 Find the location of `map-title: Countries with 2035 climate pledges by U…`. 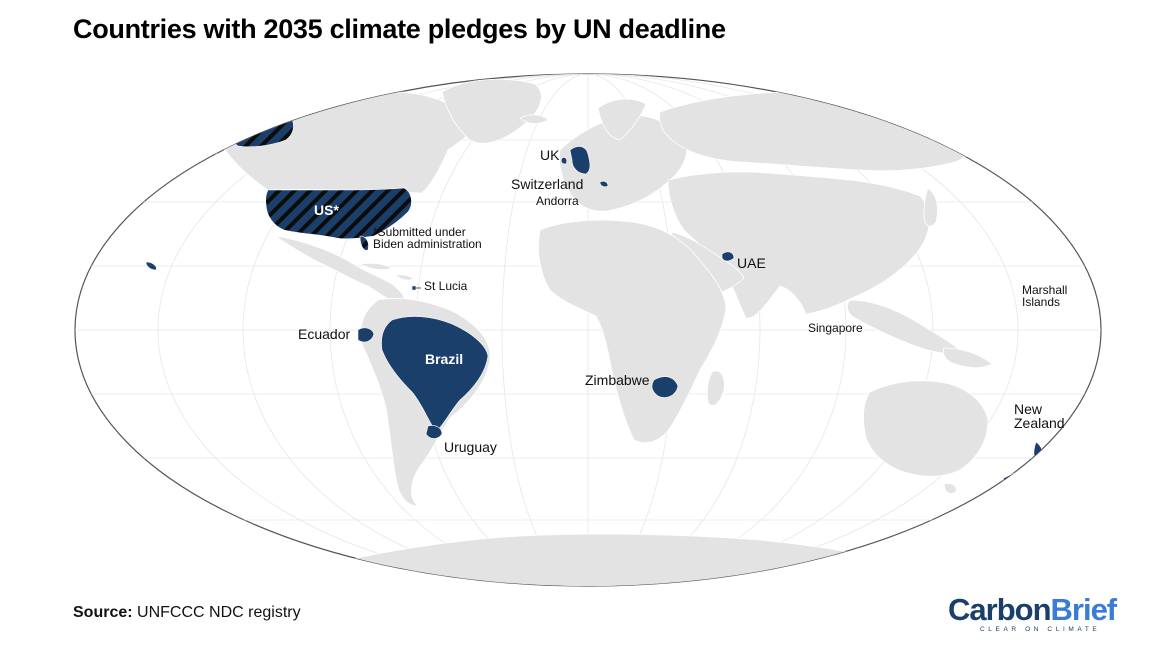

map-title: Countries with 2035 climate pledges by U… is located at coordinates (399, 29).